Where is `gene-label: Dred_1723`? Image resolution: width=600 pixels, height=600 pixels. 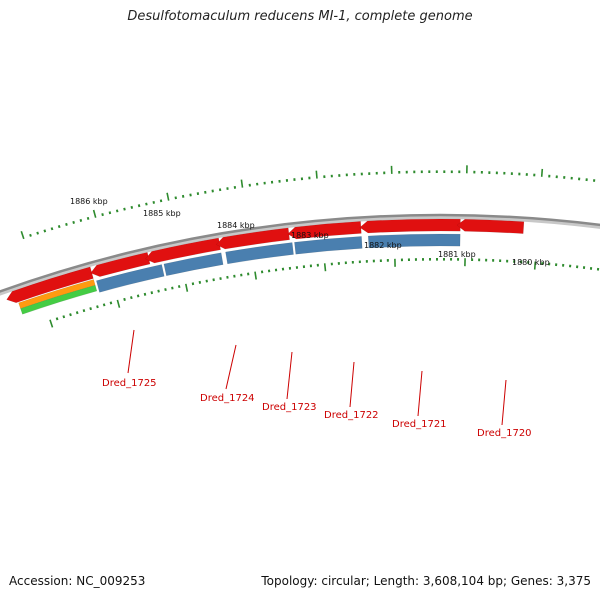
gene-label: Dred_1723 is located at coordinates (289, 407).